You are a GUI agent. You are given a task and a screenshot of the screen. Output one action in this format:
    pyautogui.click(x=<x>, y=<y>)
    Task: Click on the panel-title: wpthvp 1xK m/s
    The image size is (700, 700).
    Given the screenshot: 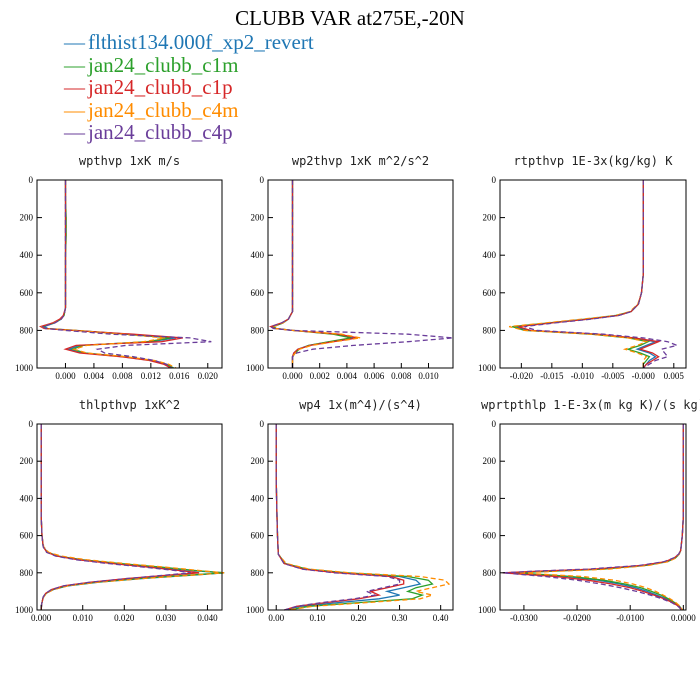 What is the action you would take?
    pyautogui.click(x=129, y=161)
    